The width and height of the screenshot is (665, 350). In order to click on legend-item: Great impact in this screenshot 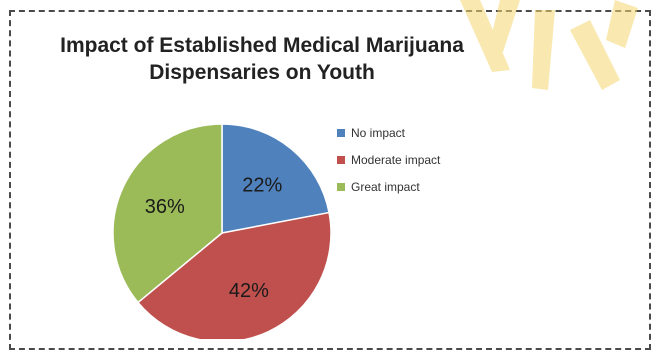, I will do `click(388, 186)`.